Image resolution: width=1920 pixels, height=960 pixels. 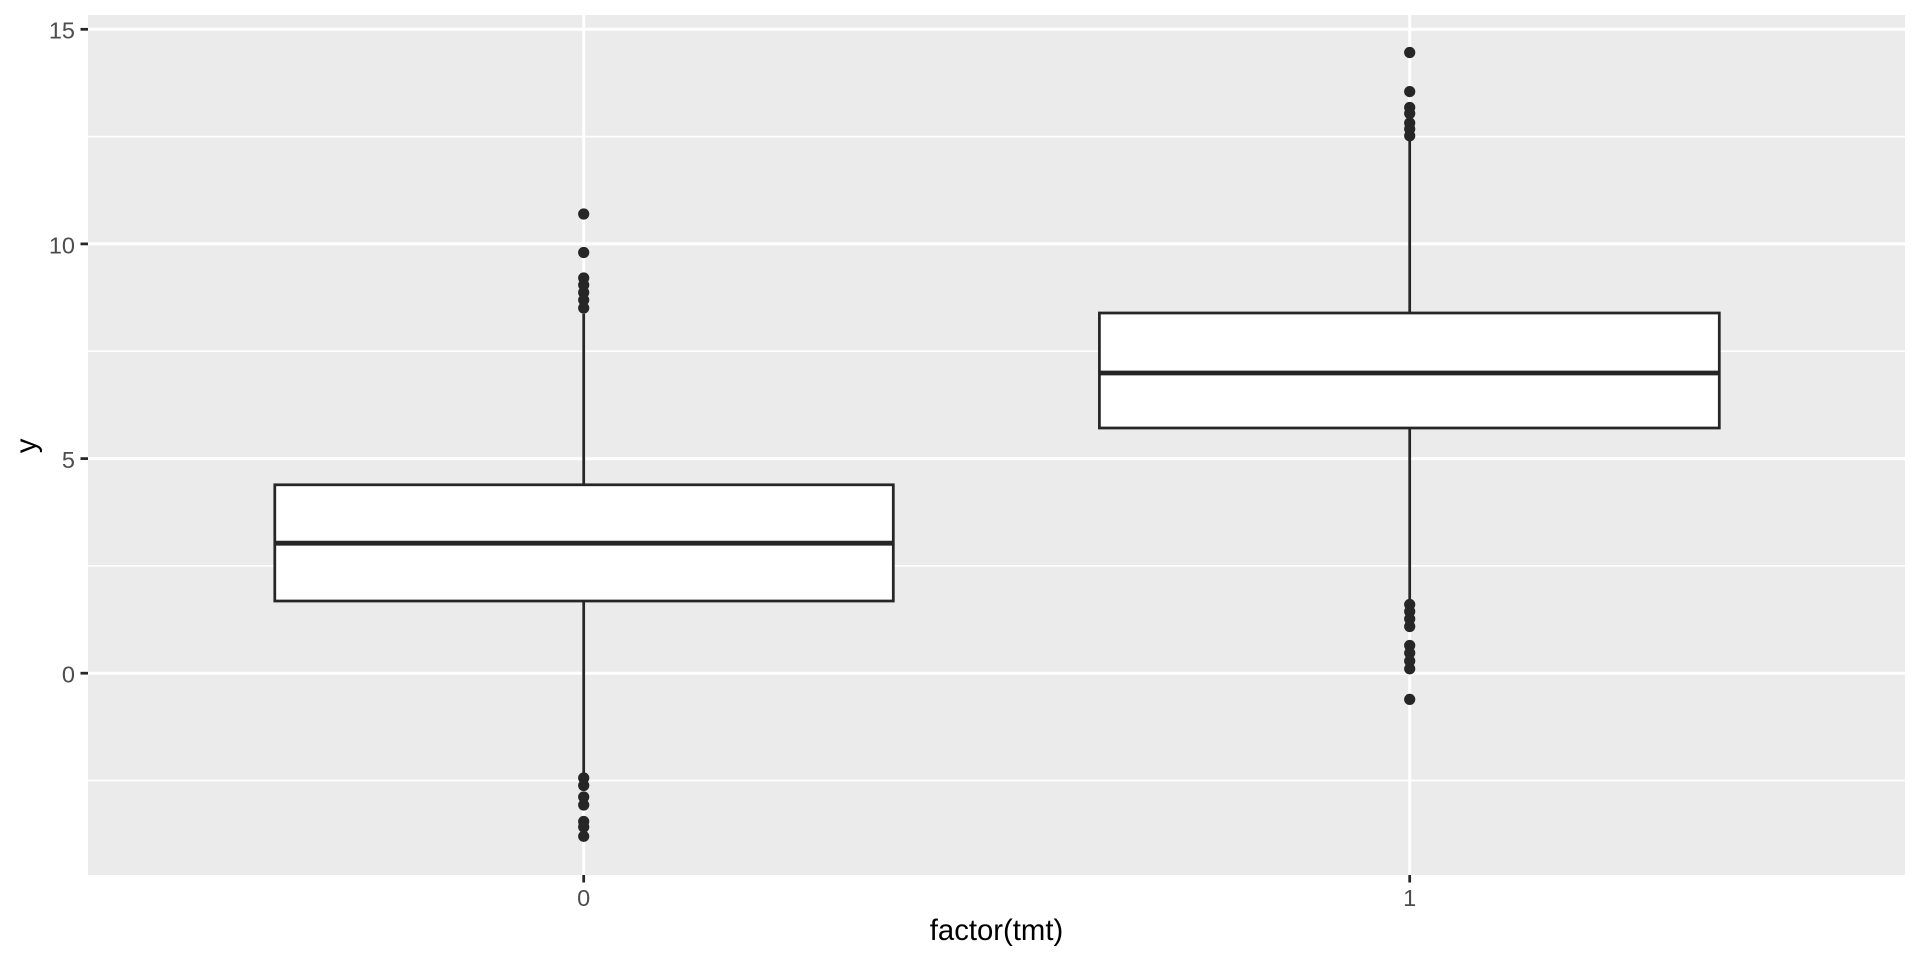 I want to click on svg-text: factor(tmt), so click(x=996, y=930).